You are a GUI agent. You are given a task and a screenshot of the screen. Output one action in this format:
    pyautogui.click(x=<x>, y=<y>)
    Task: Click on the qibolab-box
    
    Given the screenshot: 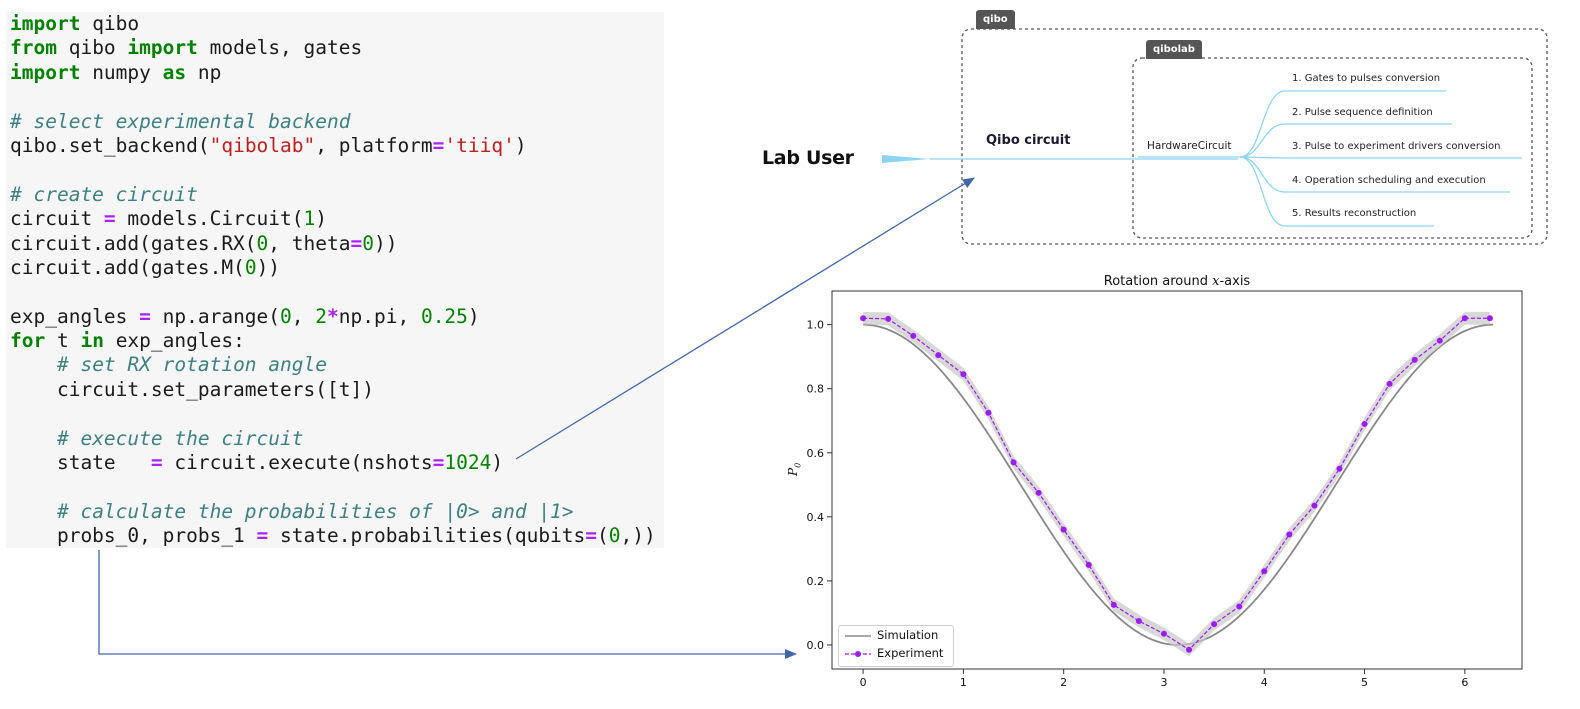 What is the action you would take?
    pyautogui.click(x=1332, y=148)
    